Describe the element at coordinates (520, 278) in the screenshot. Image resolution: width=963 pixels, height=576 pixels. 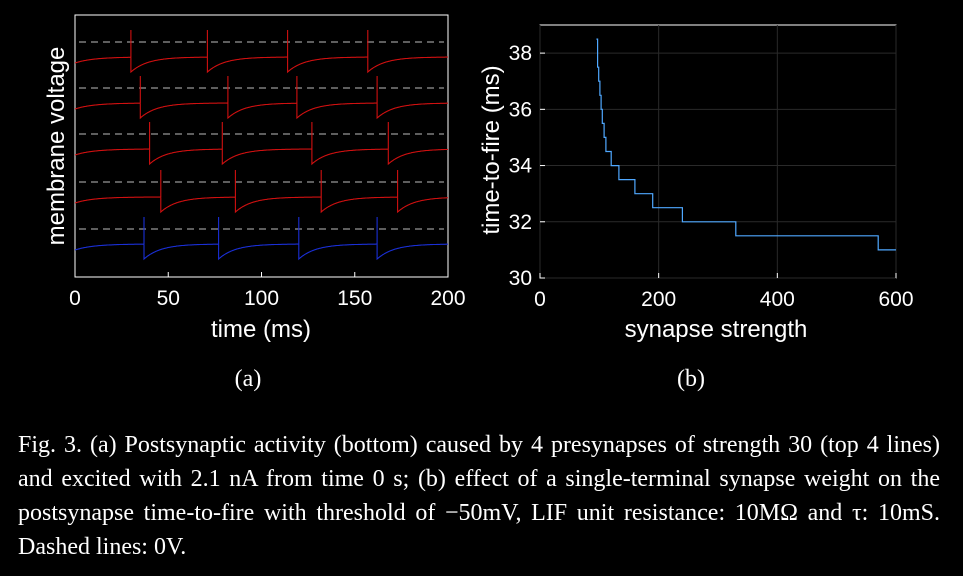
I see `y-tick-label-b: 30` at that location.